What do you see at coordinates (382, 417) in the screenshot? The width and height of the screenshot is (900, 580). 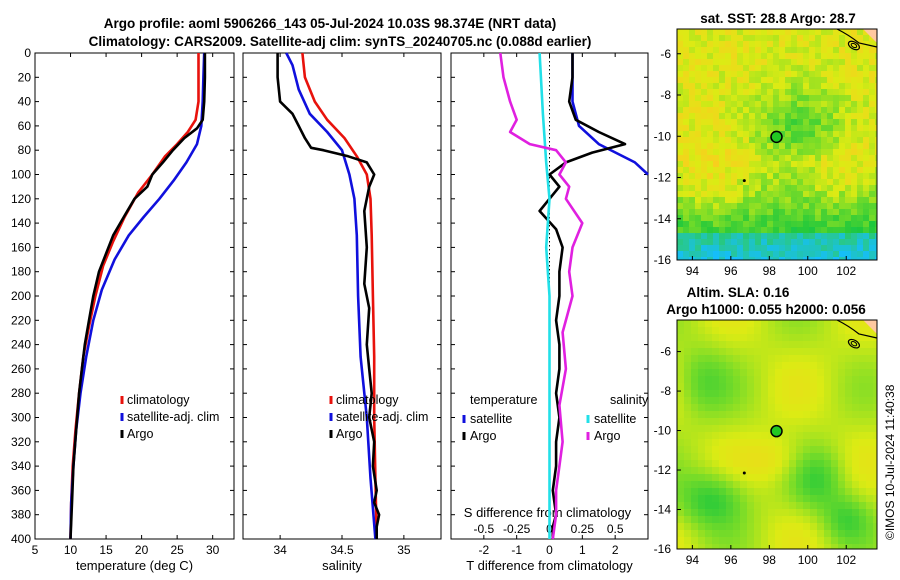 I see `salinity-legend-label: satellite-adj. clim` at bounding box center [382, 417].